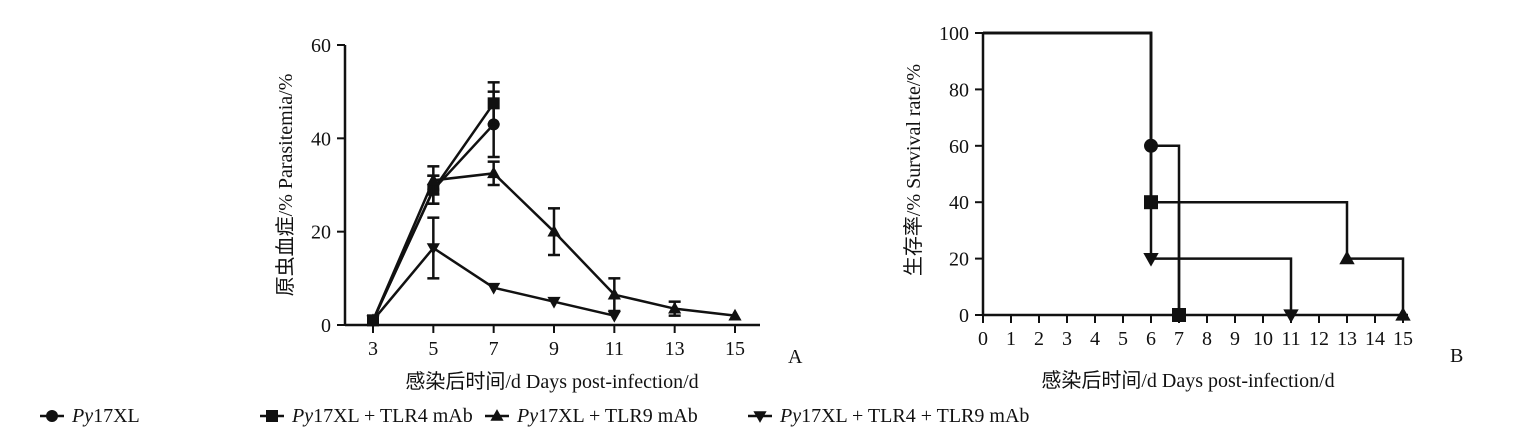  Describe the element at coordinates (1179, 339) in the screenshot. I see `panel-b-x-tick-label: 7` at that location.